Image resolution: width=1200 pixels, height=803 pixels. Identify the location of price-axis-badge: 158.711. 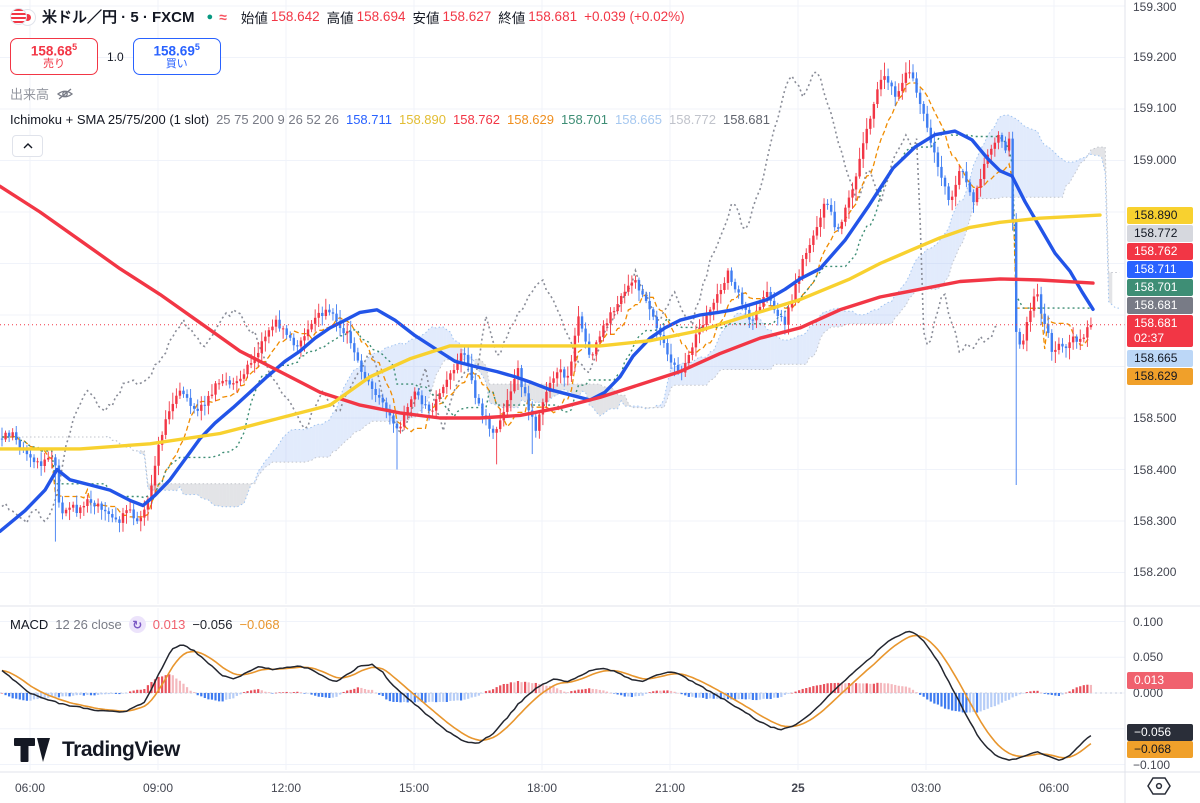
(1160, 269).